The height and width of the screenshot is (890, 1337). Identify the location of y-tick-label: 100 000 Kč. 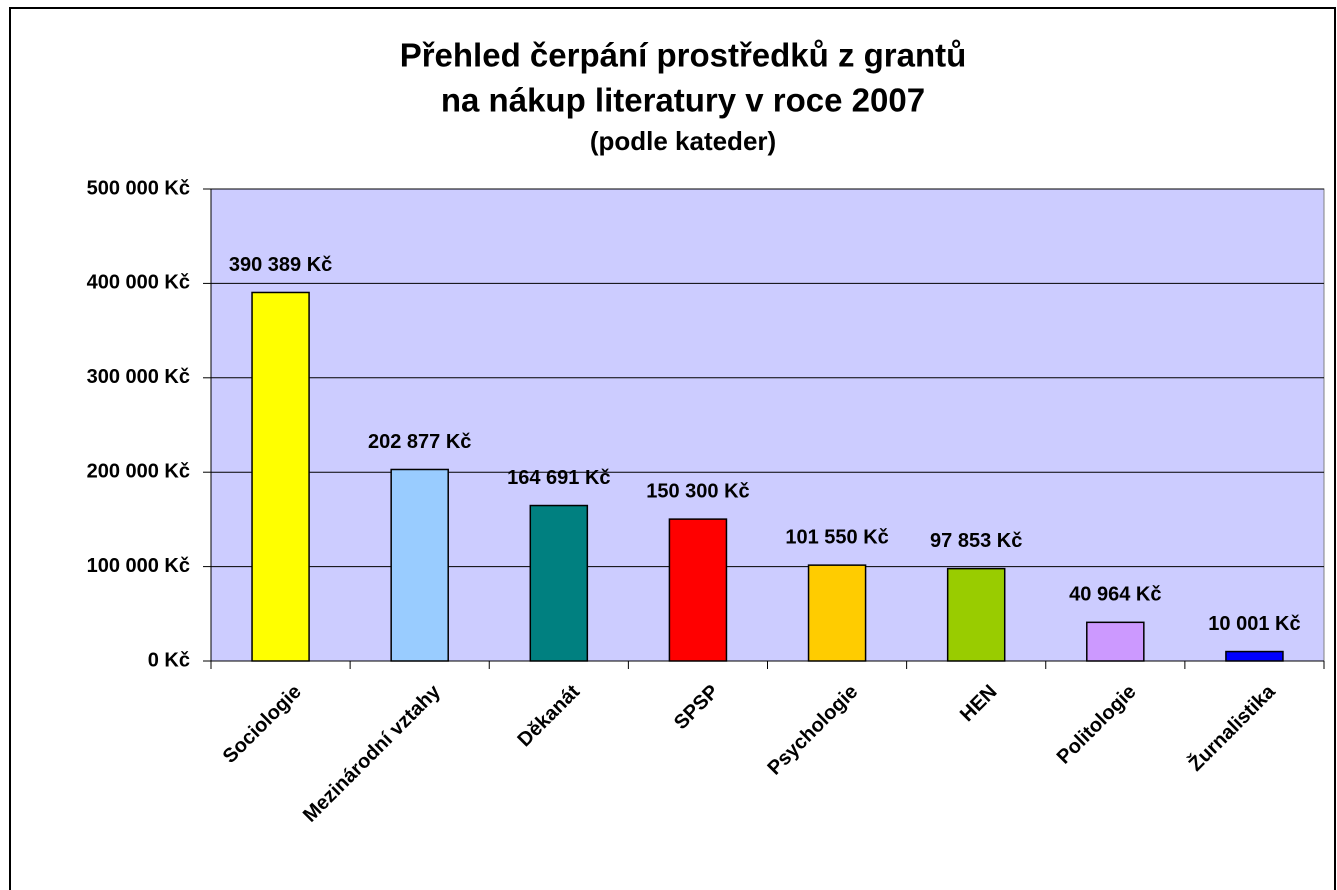
(138, 566).